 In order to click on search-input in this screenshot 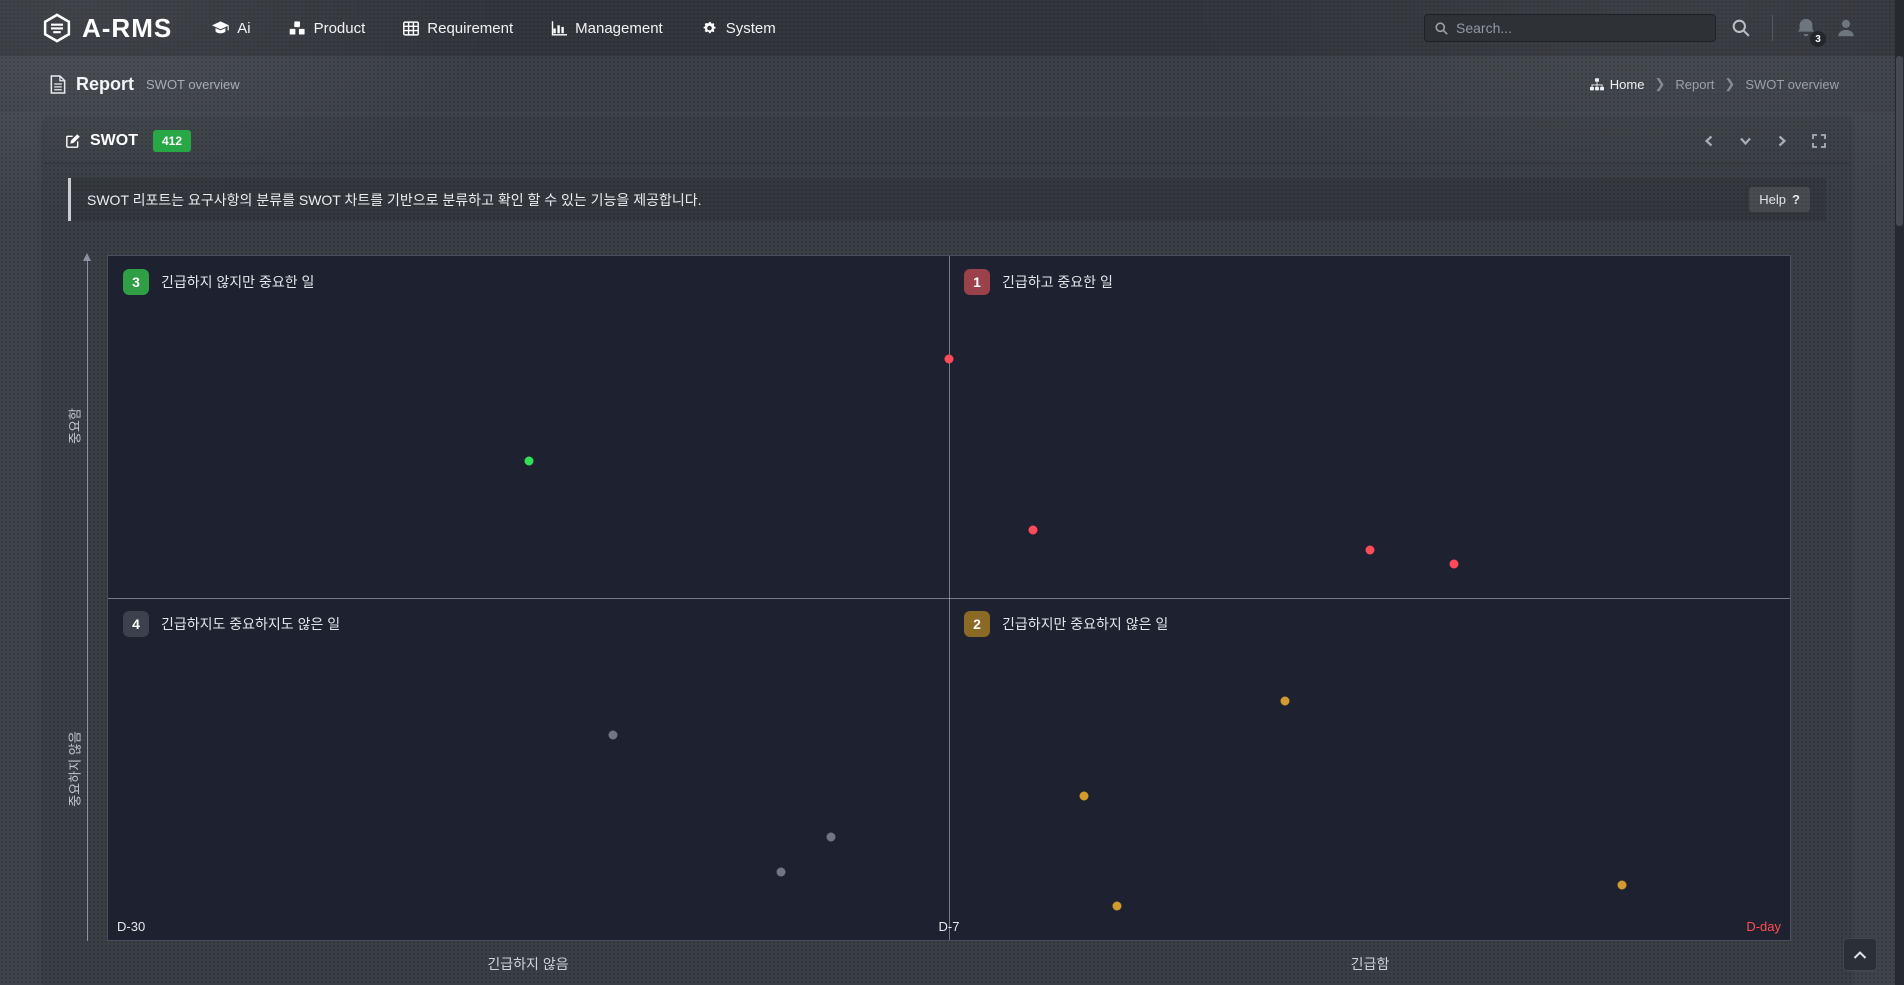, I will do `click(1580, 28)`.